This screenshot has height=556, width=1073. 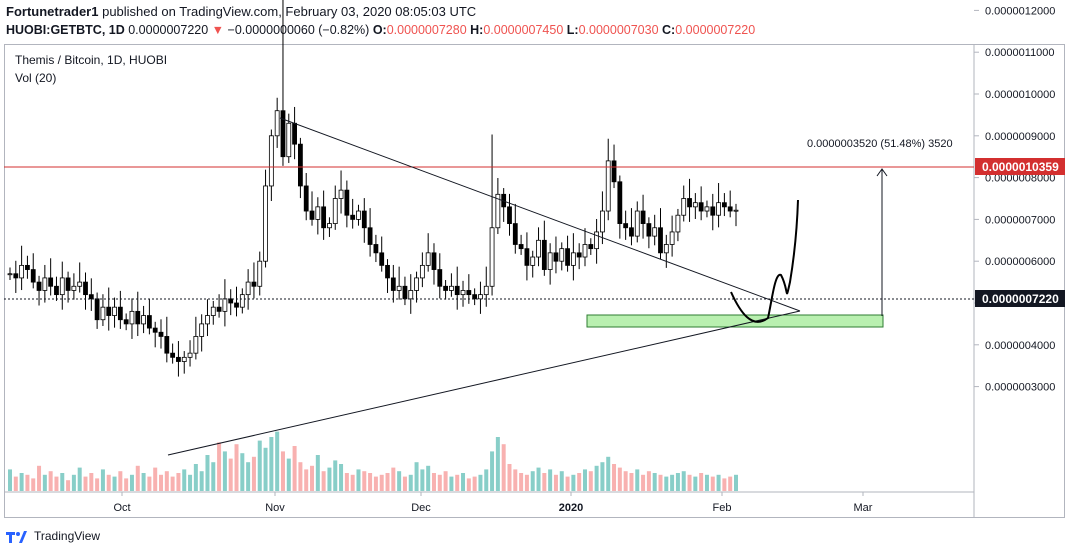 I want to click on tradingview-logo-icon, so click(x=17, y=536).